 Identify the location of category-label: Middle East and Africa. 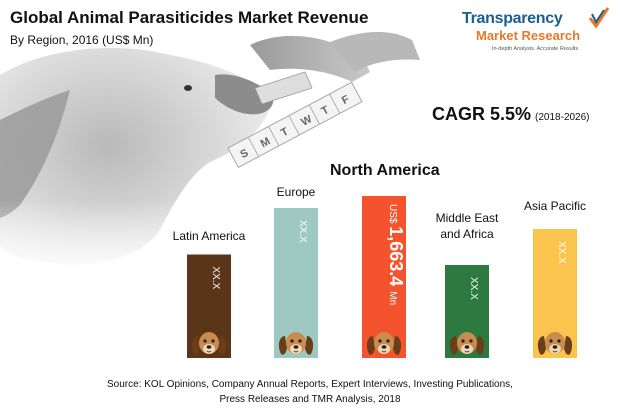
(467, 226).